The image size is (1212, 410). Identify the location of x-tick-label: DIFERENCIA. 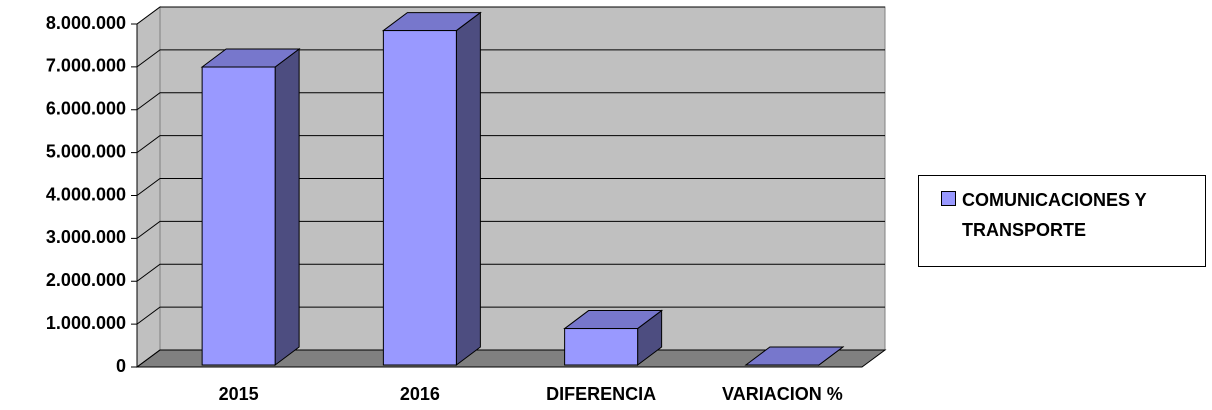
(601, 394).